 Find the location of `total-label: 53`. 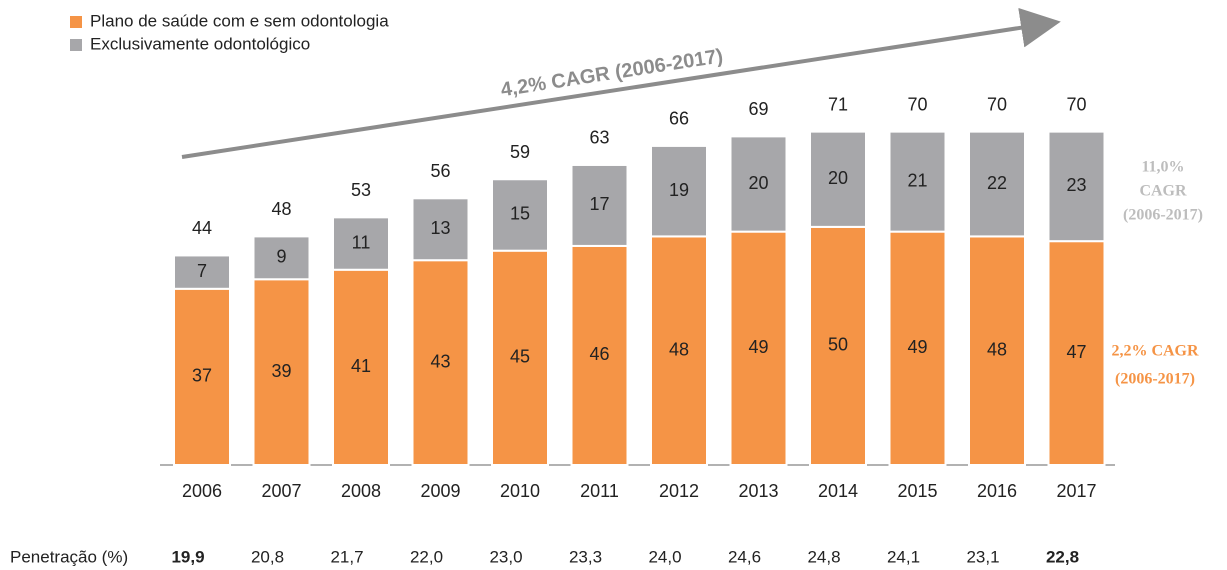

total-label: 53 is located at coordinates (361, 190).